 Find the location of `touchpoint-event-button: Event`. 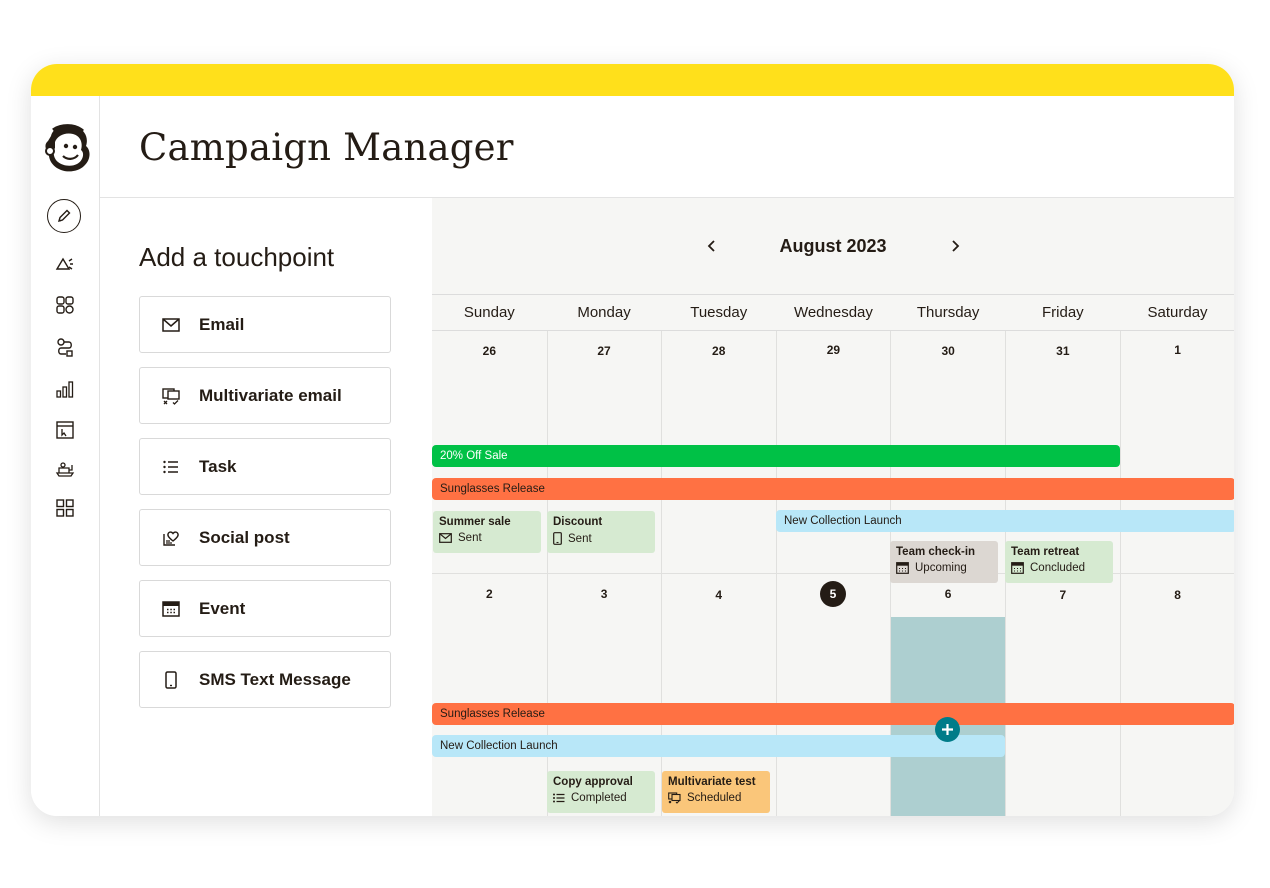

touchpoint-event-button: Event is located at coordinates (265, 608).